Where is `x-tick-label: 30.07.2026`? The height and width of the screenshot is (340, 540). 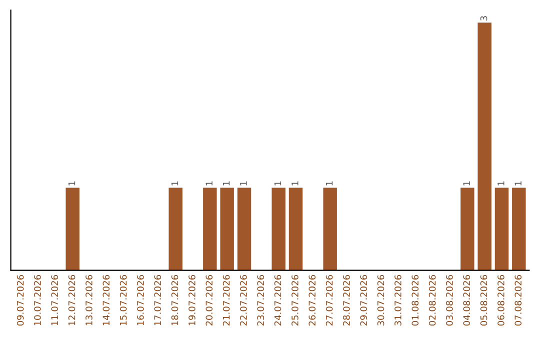
x-tick-label: 30.07.2026 is located at coordinates (380, 300).